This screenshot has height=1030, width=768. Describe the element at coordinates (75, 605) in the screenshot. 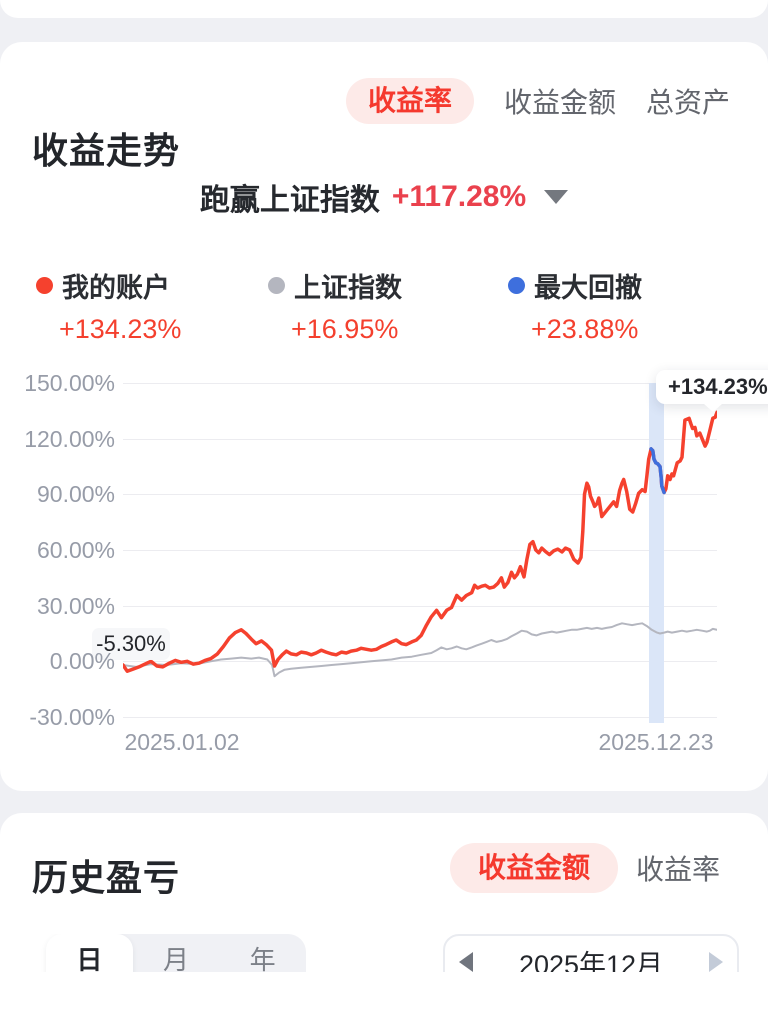

I see `y-axis-tick-label: 30.00%` at that location.